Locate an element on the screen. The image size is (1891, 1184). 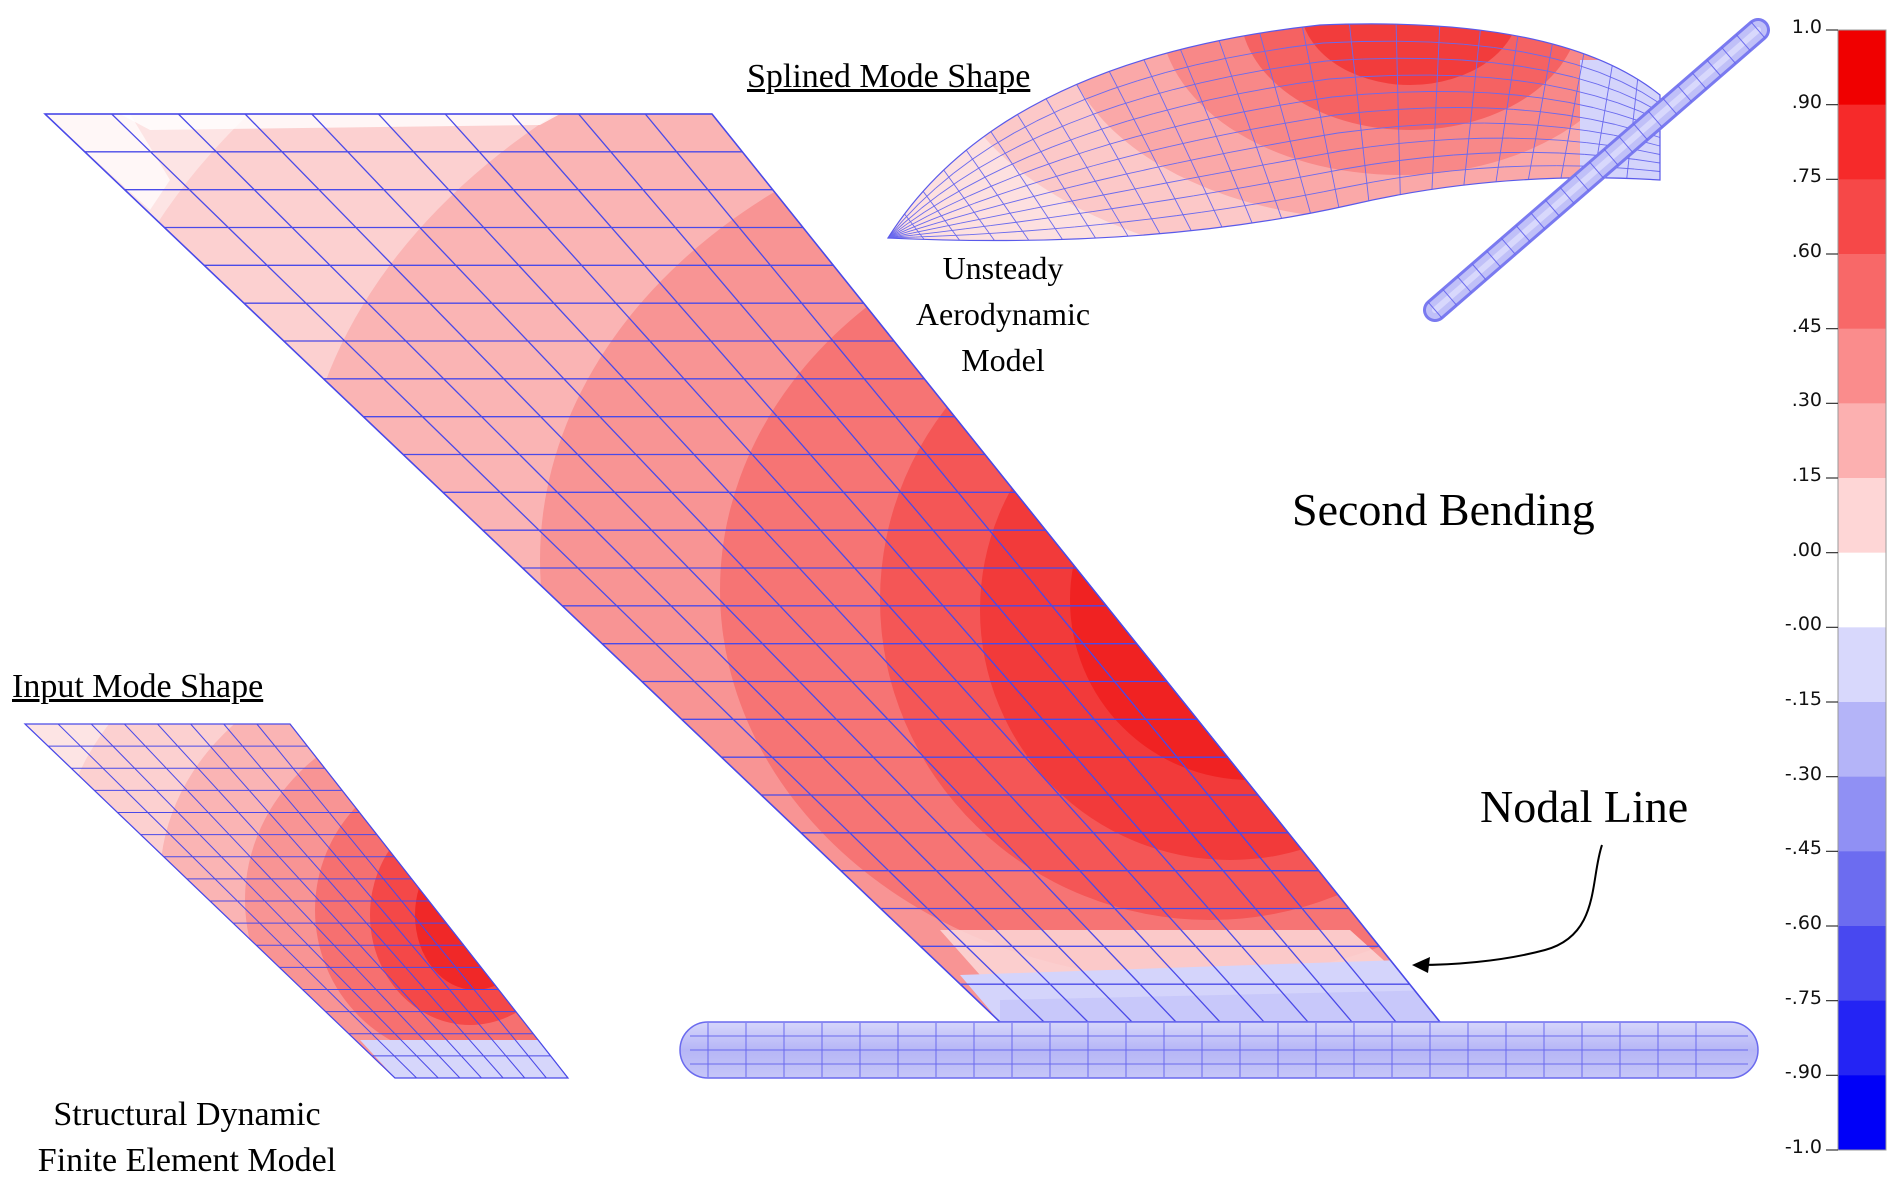
scale-tick-label: -.30 is located at coordinates (1803, 774).